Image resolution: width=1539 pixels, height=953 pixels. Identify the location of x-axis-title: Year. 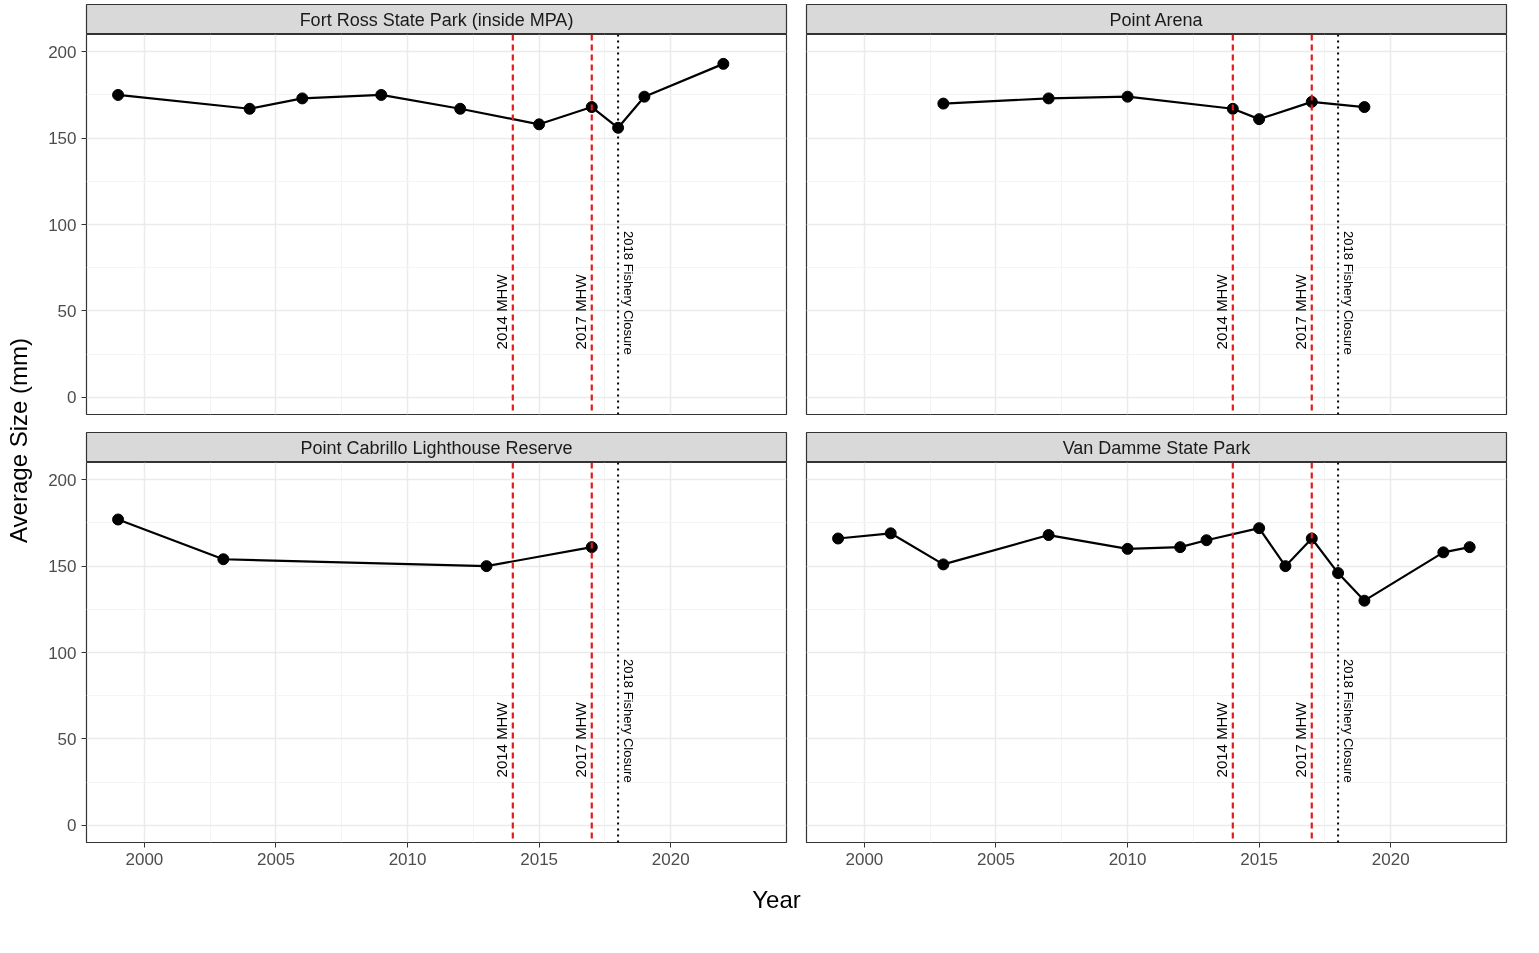
(776, 899).